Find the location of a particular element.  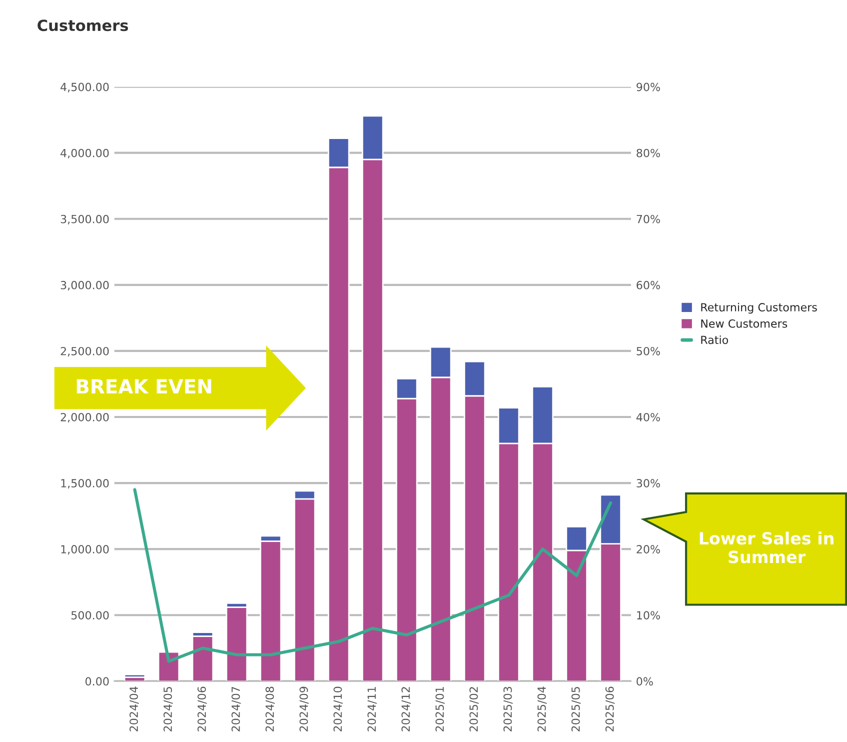

y2-tick-label: 60% is located at coordinates (648, 285).